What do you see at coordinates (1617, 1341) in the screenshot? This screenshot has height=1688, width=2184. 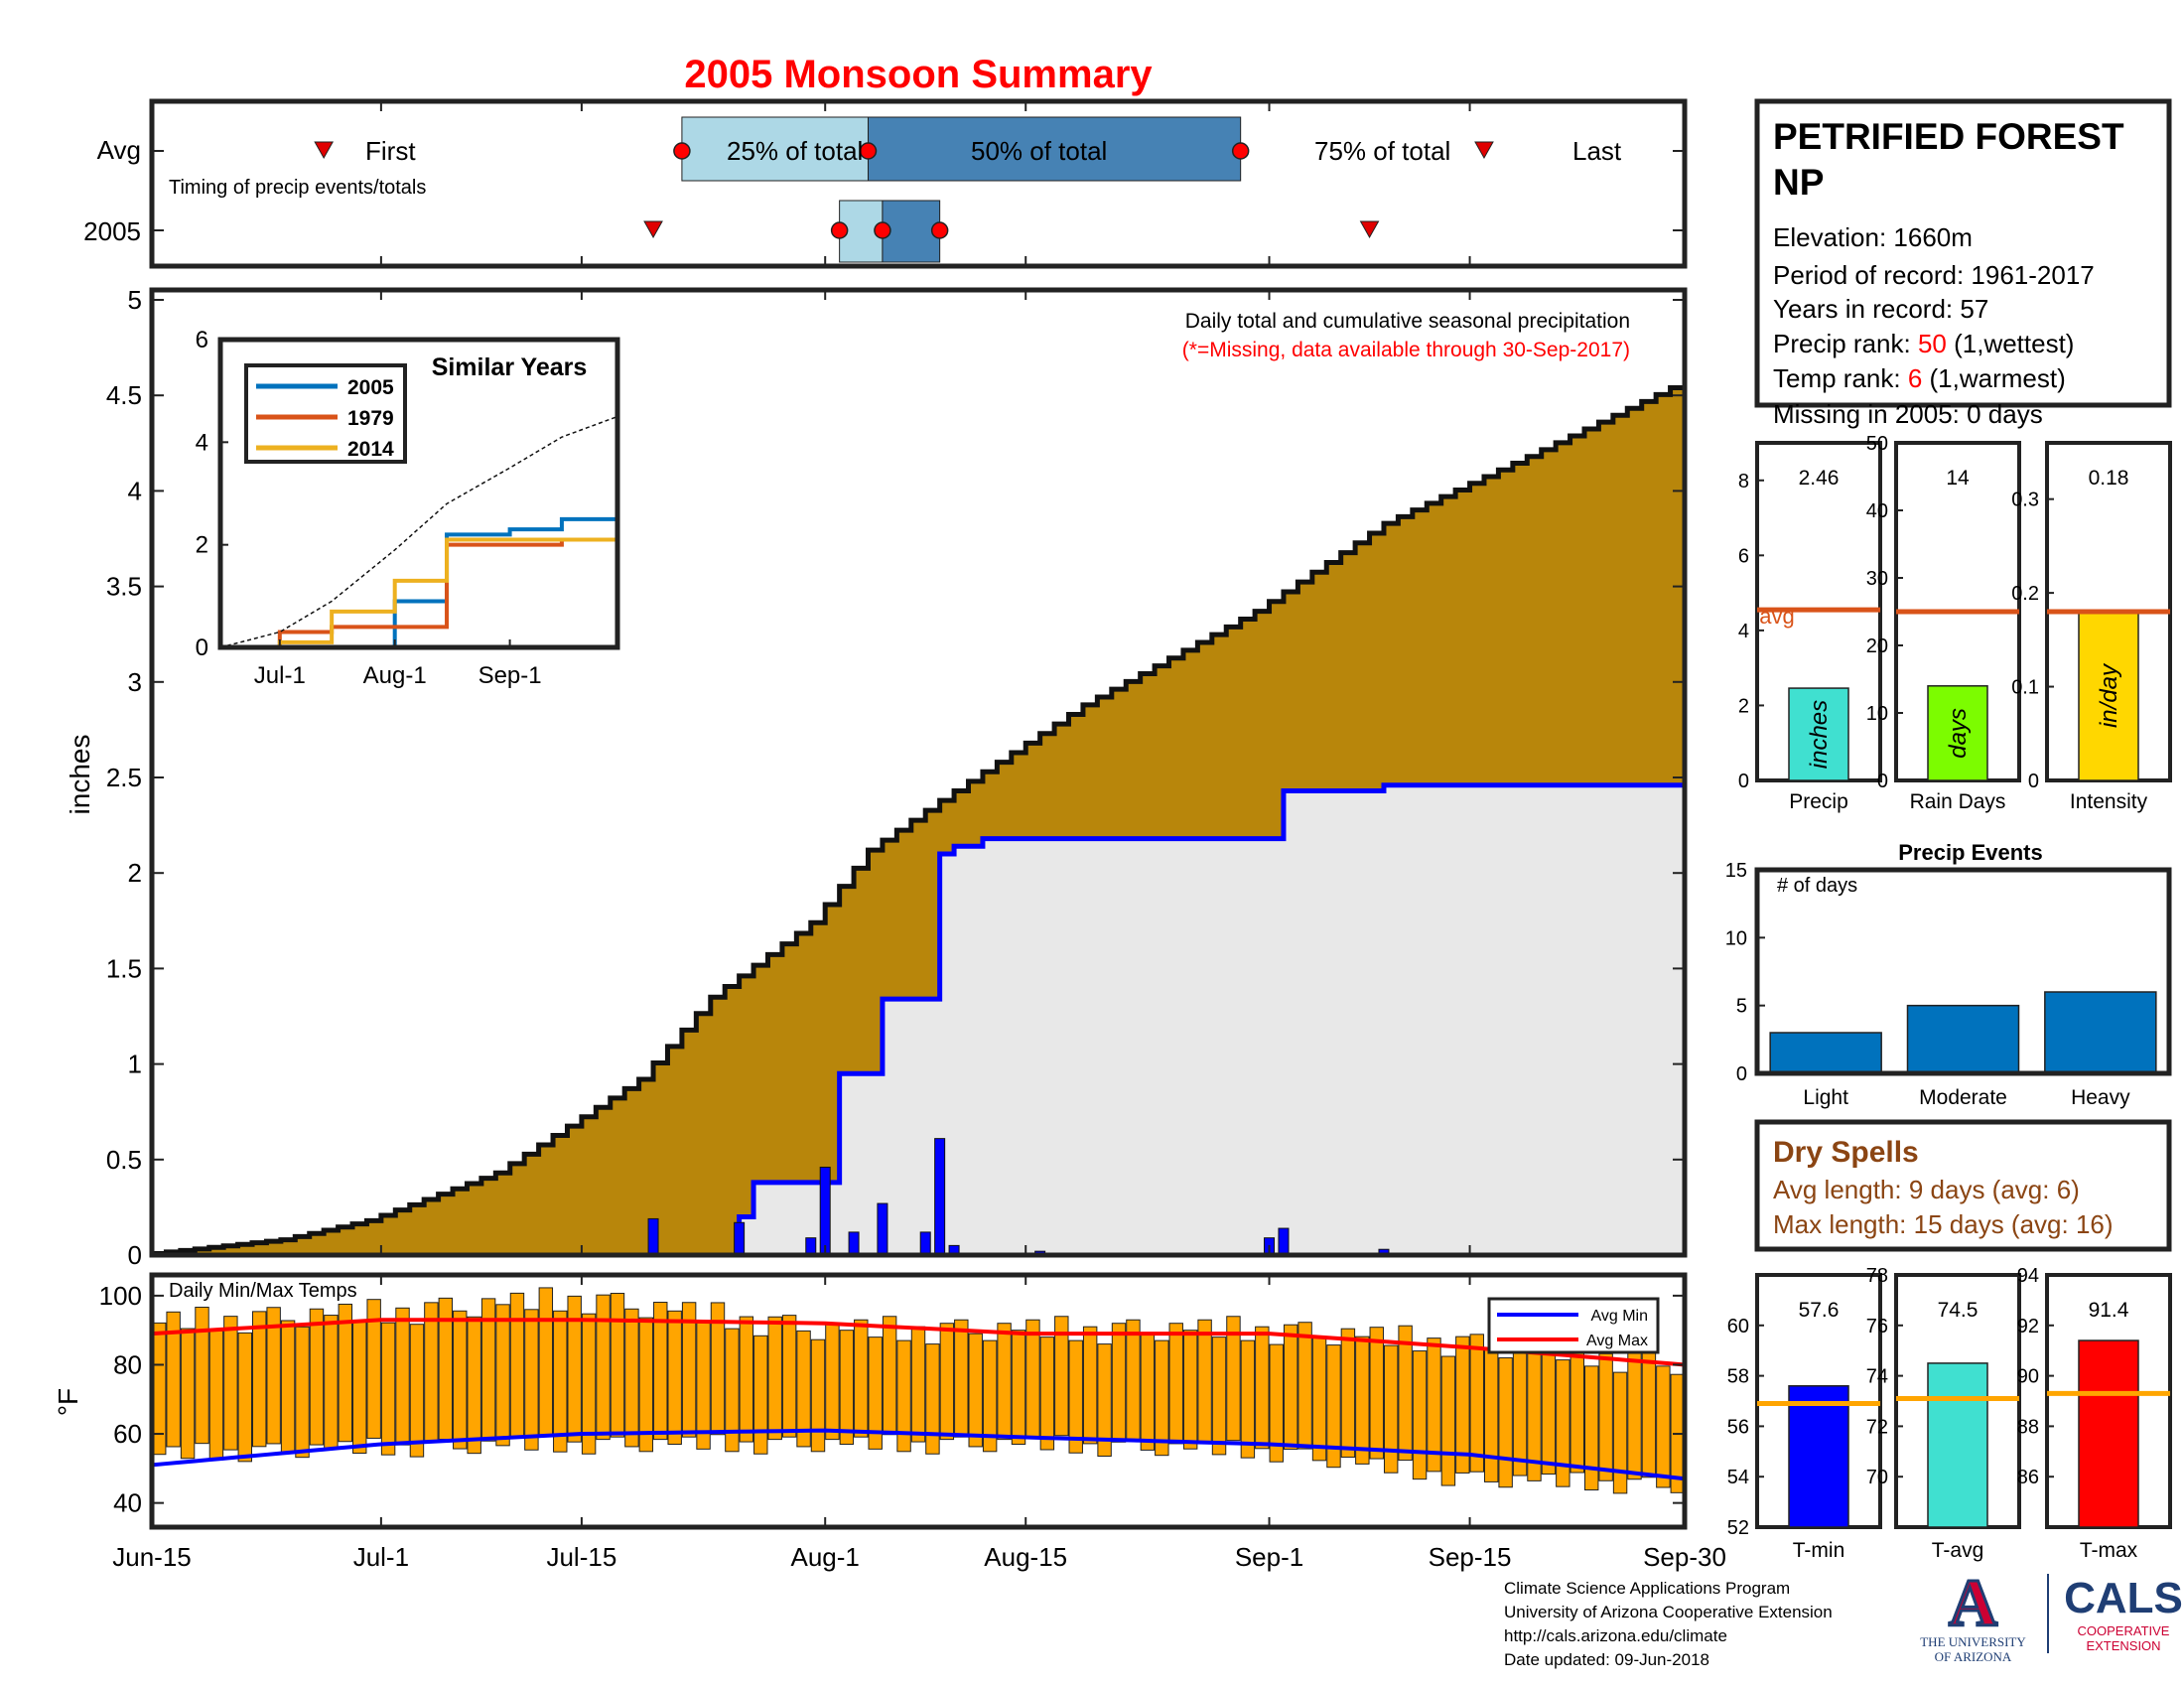 I see `legend-avg-max: Avg Max` at bounding box center [1617, 1341].